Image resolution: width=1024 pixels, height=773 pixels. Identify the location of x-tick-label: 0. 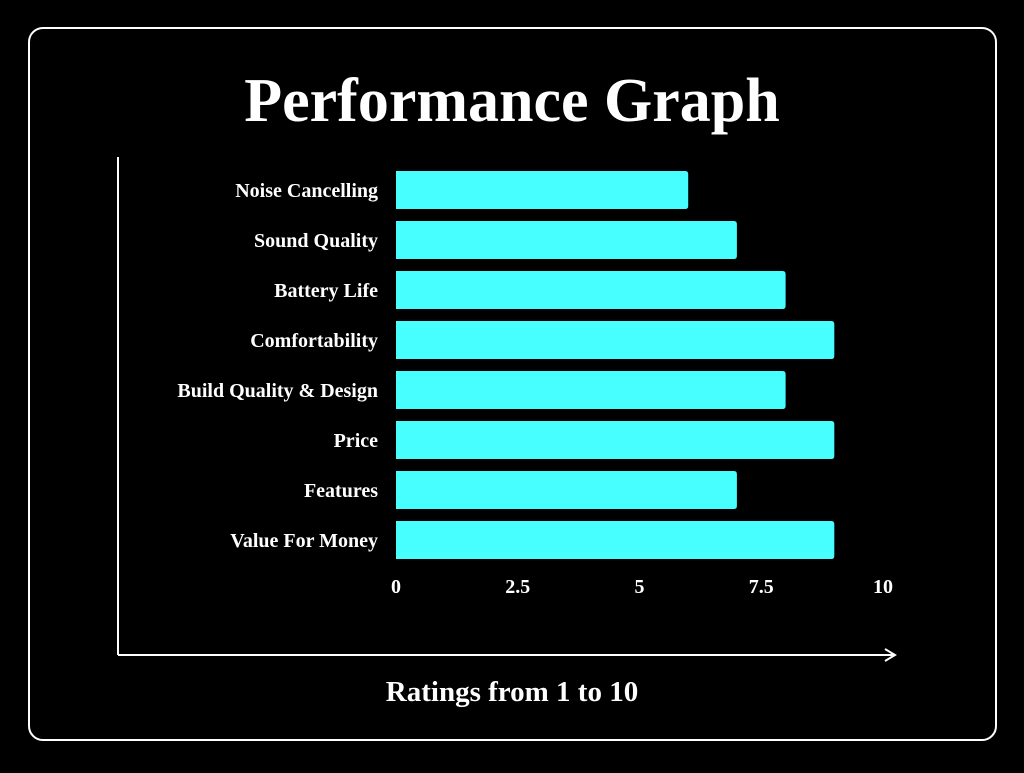
(396, 587).